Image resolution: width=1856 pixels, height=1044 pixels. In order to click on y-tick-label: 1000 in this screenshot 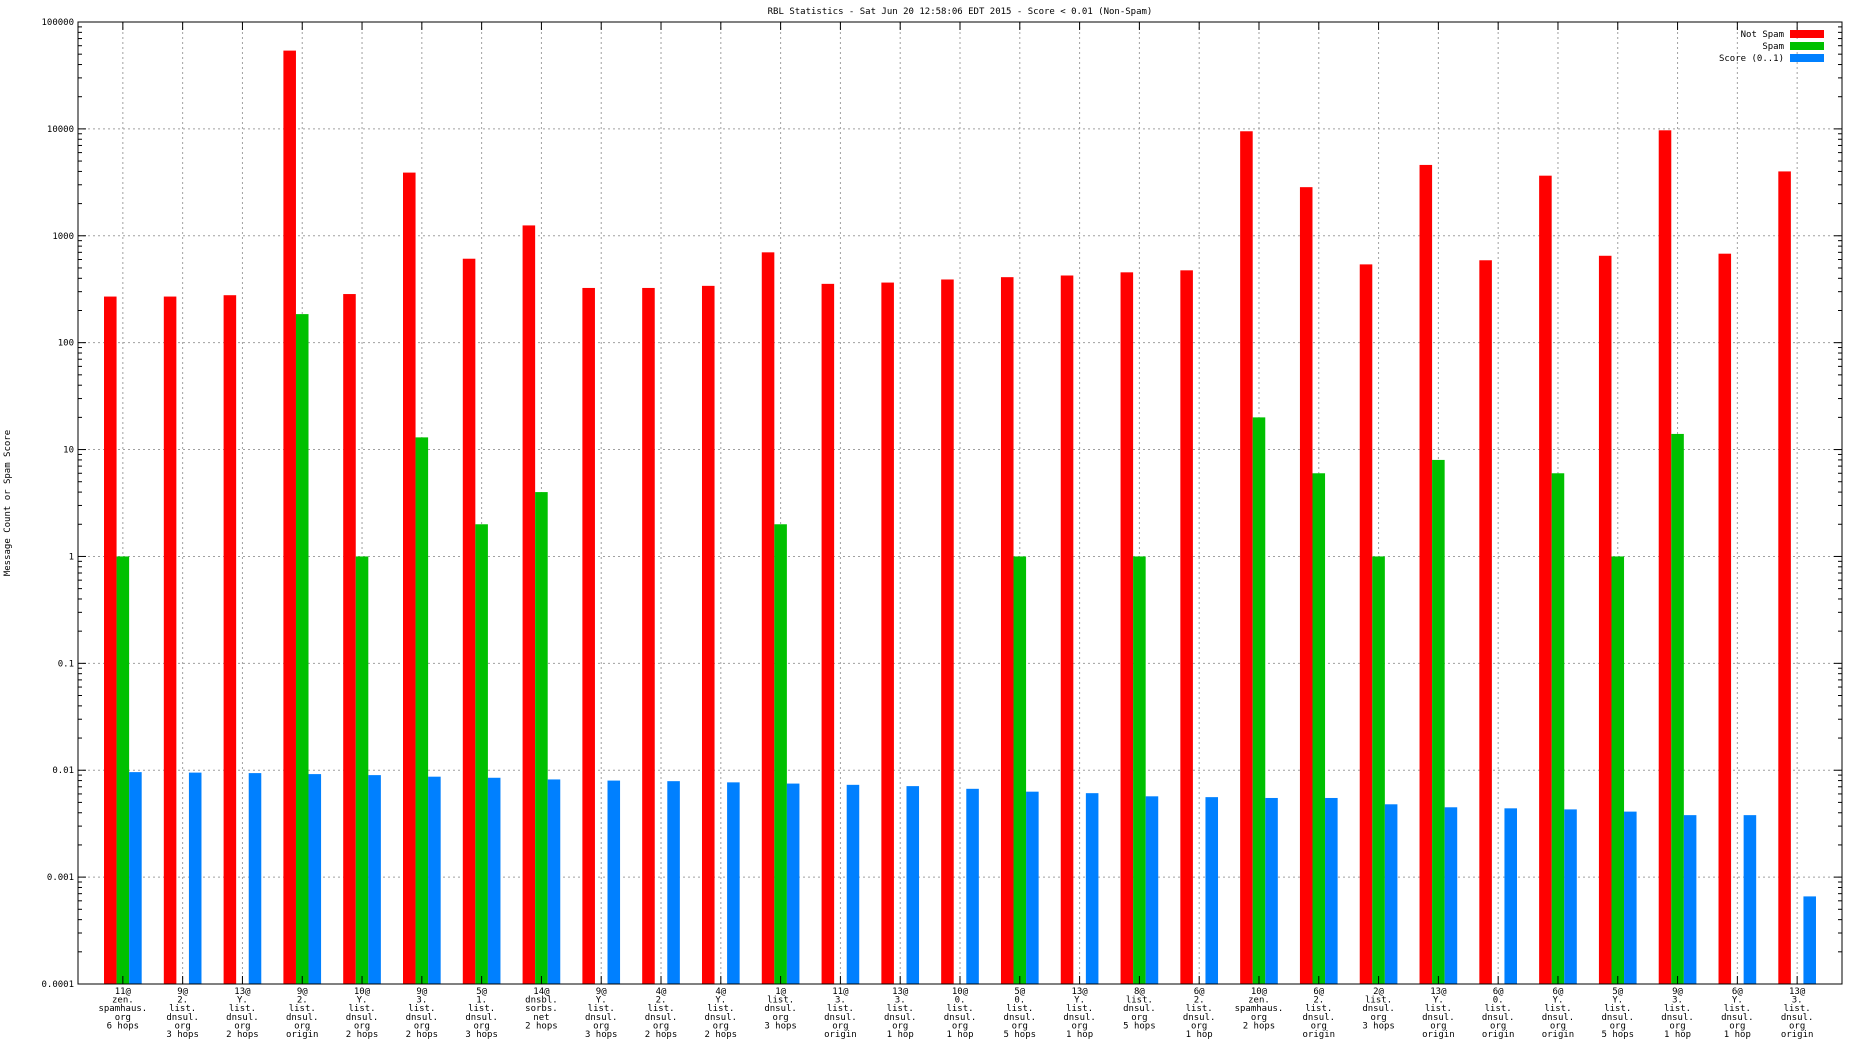, I will do `click(63, 237)`.